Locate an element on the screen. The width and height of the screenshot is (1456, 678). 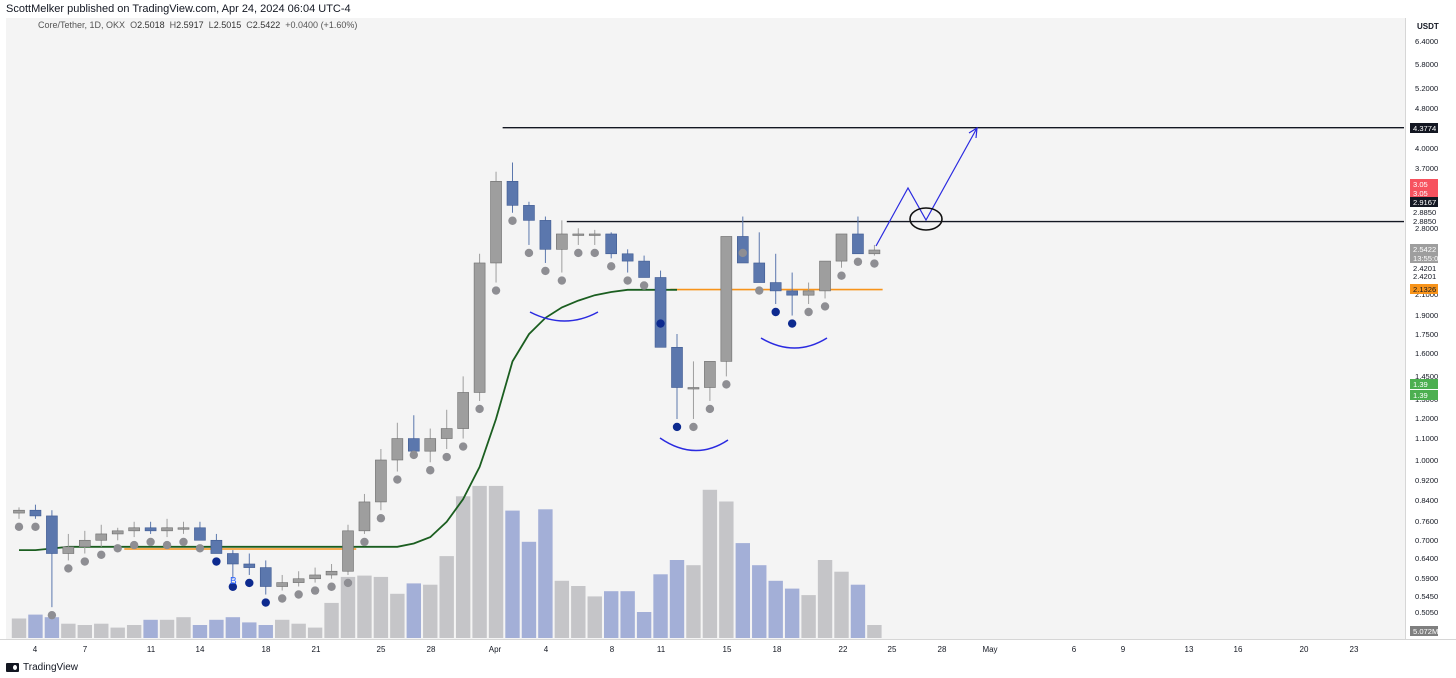
time-tick-label: 25 is located at coordinates (892, 649).